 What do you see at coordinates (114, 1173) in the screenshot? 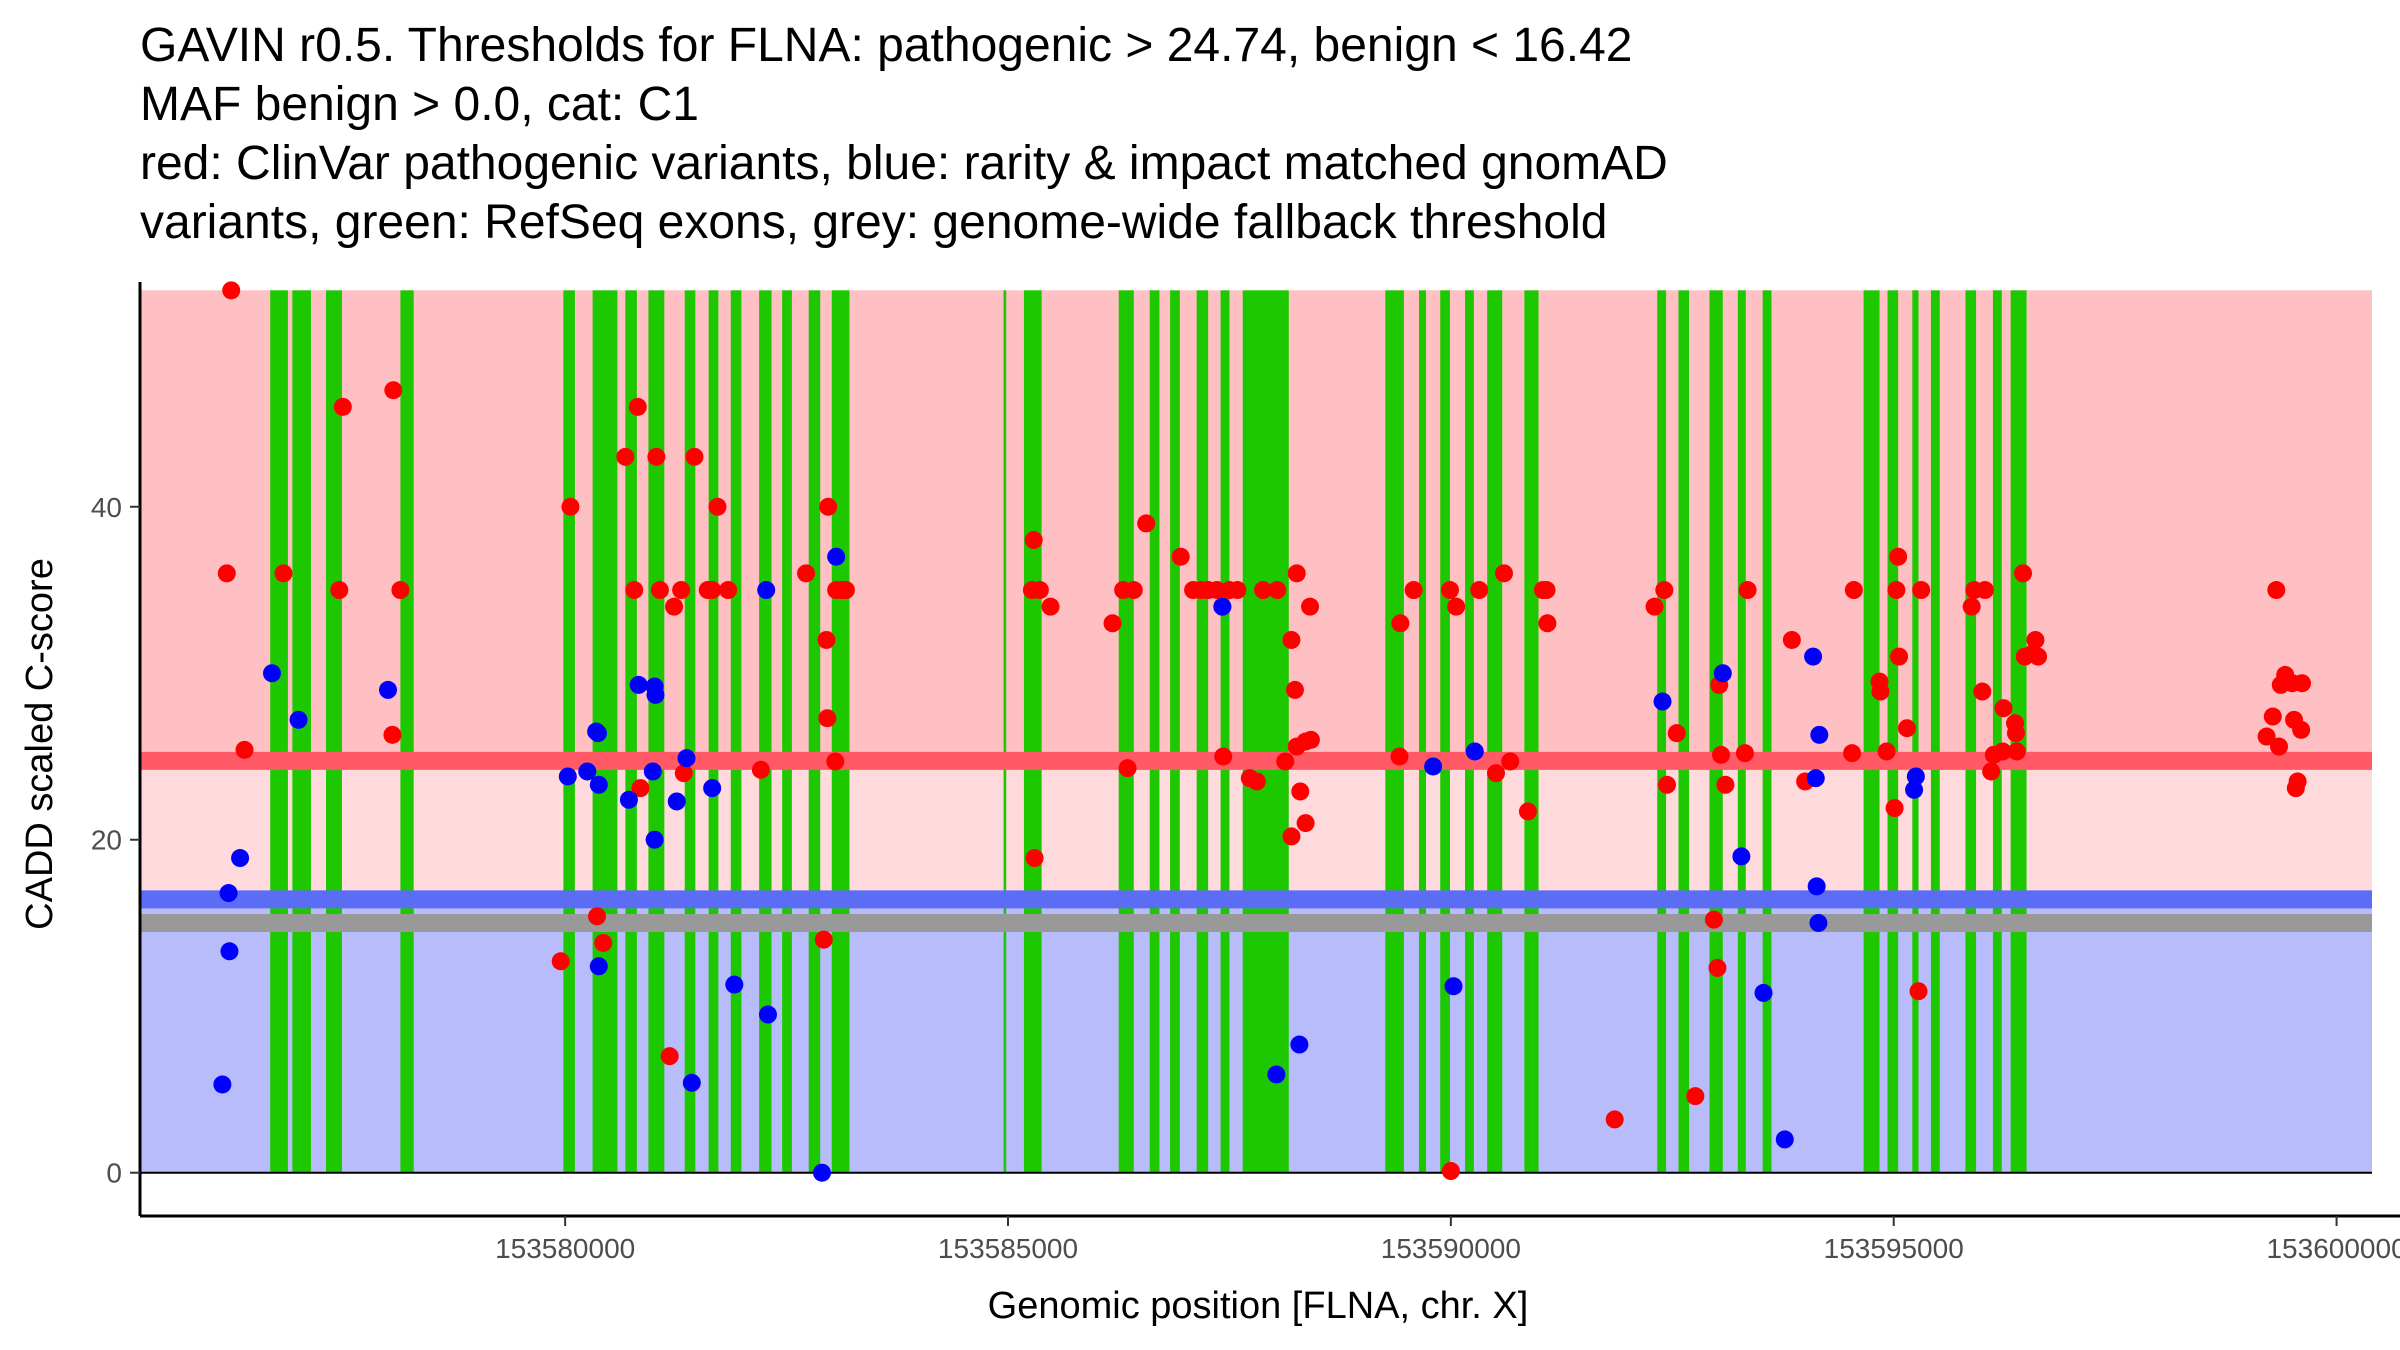
I see `y-tick-label: 0` at bounding box center [114, 1173].